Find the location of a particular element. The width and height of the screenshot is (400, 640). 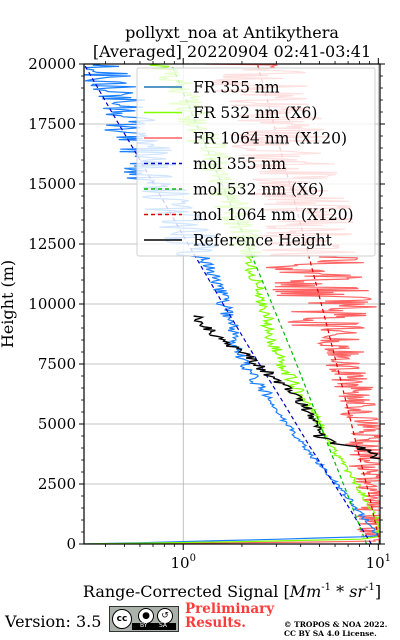

copyright-line-1: © TROPOS & NOA 2022. is located at coordinates (336, 624).